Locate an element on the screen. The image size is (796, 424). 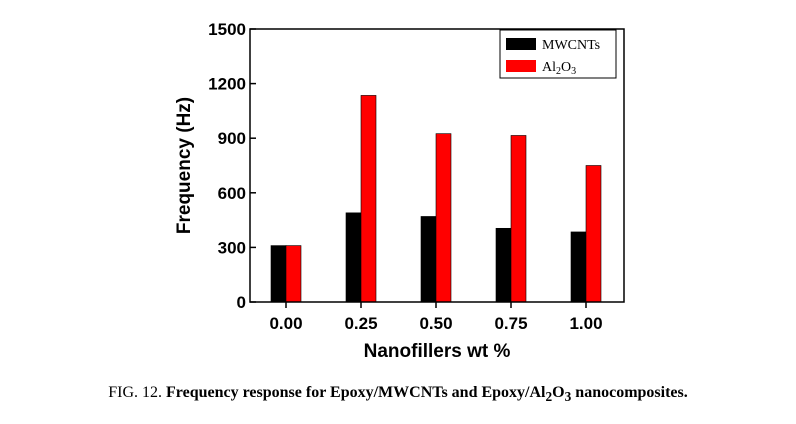
y-tick-label: 0 is located at coordinates (241, 302).